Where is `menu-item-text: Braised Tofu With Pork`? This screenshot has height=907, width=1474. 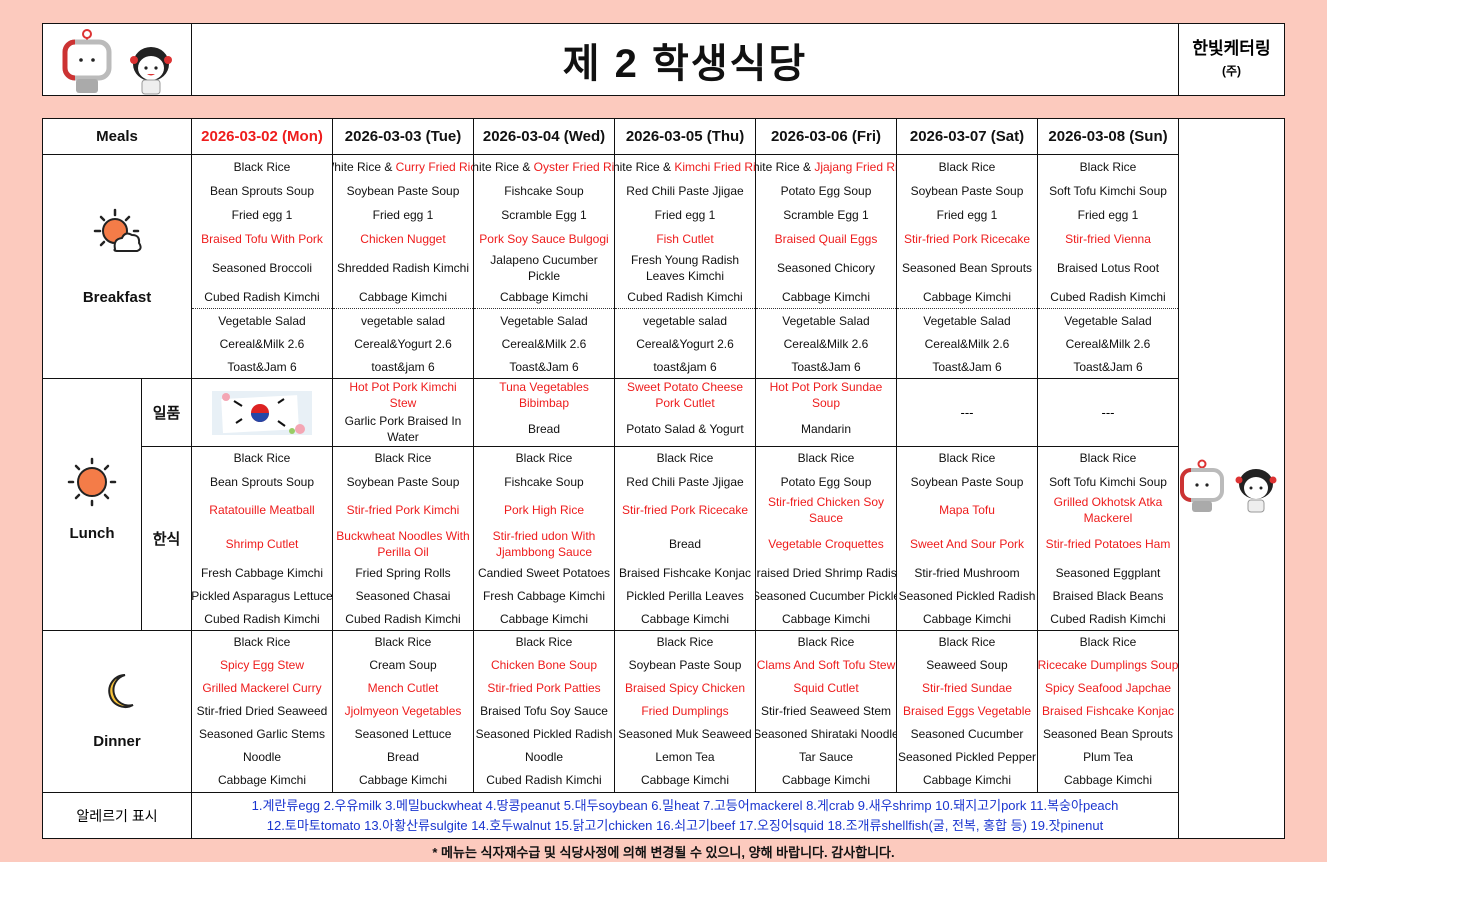
menu-item-text: Braised Tofu With Pork is located at coordinates (262, 239).